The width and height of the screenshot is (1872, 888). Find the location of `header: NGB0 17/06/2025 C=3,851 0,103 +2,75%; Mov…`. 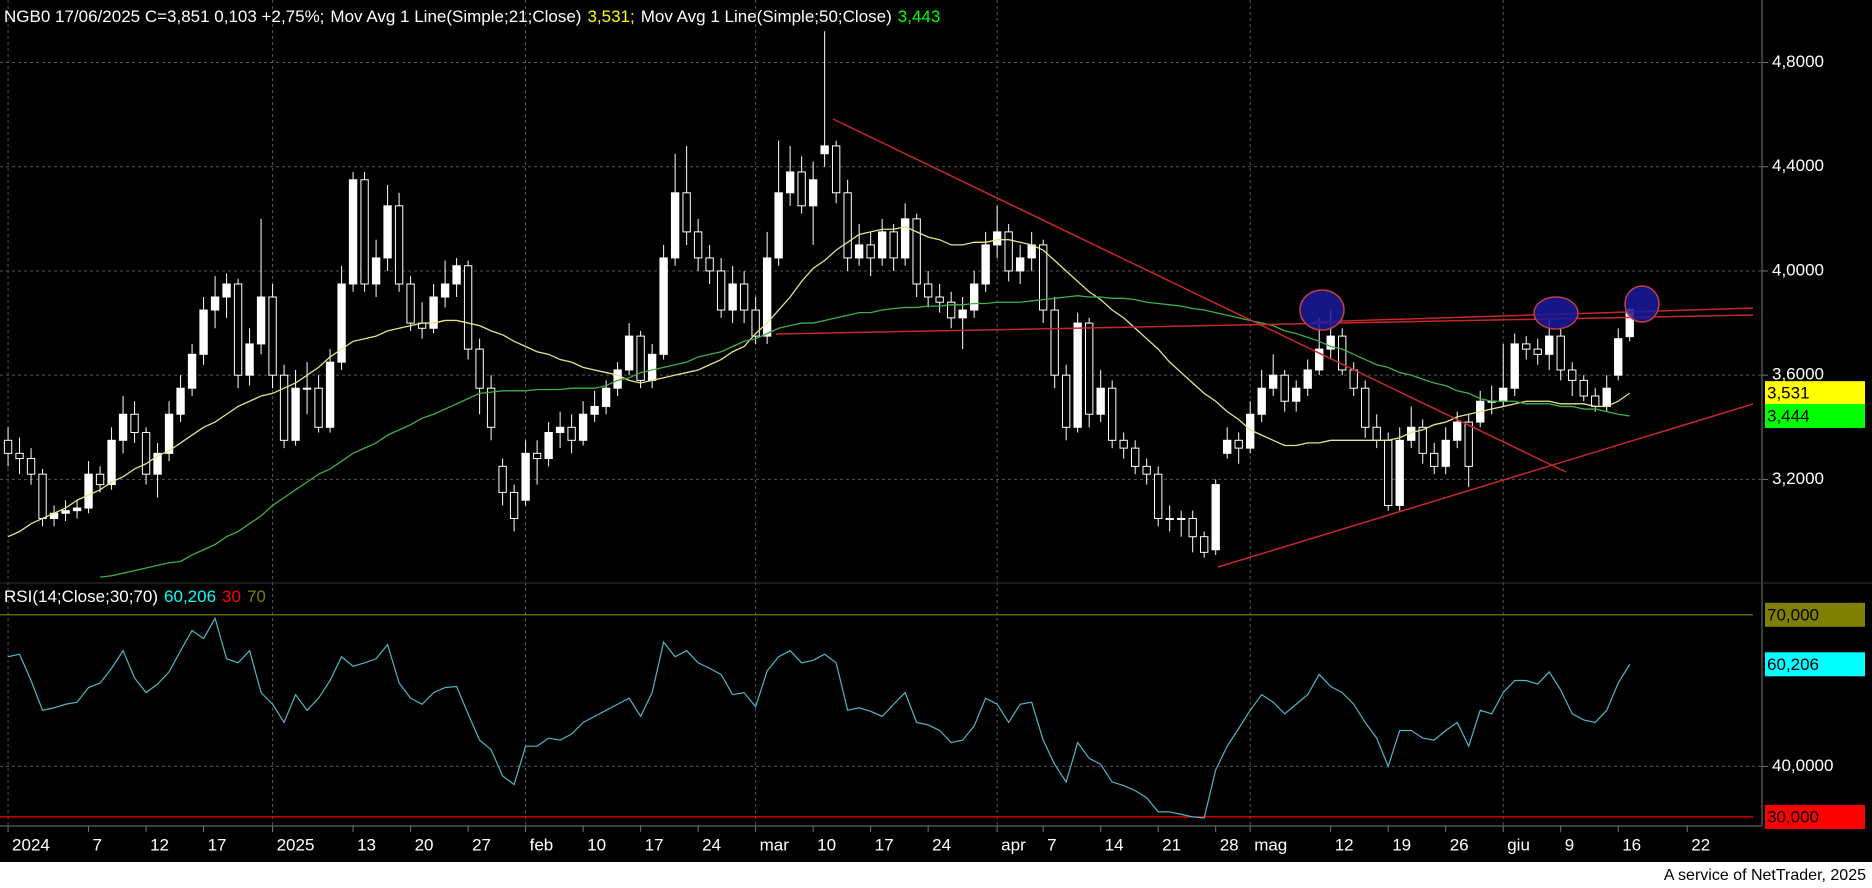

header: NGB0 17/06/2025 C=3,851 0,103 +2,75%; Mov… is located at coordinates (472, 16).